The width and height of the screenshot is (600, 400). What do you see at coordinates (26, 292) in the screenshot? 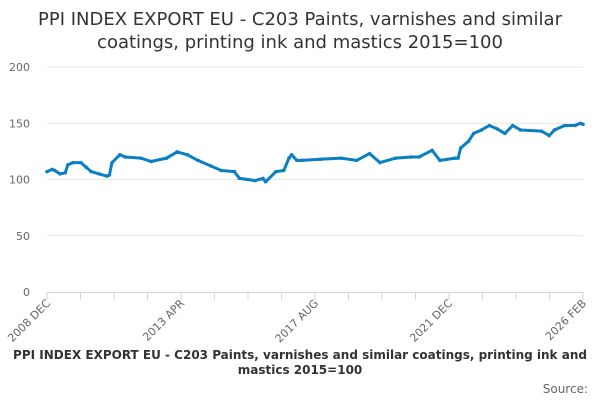
I see `y-tick-label: 0` at bounding box center [26, 292].